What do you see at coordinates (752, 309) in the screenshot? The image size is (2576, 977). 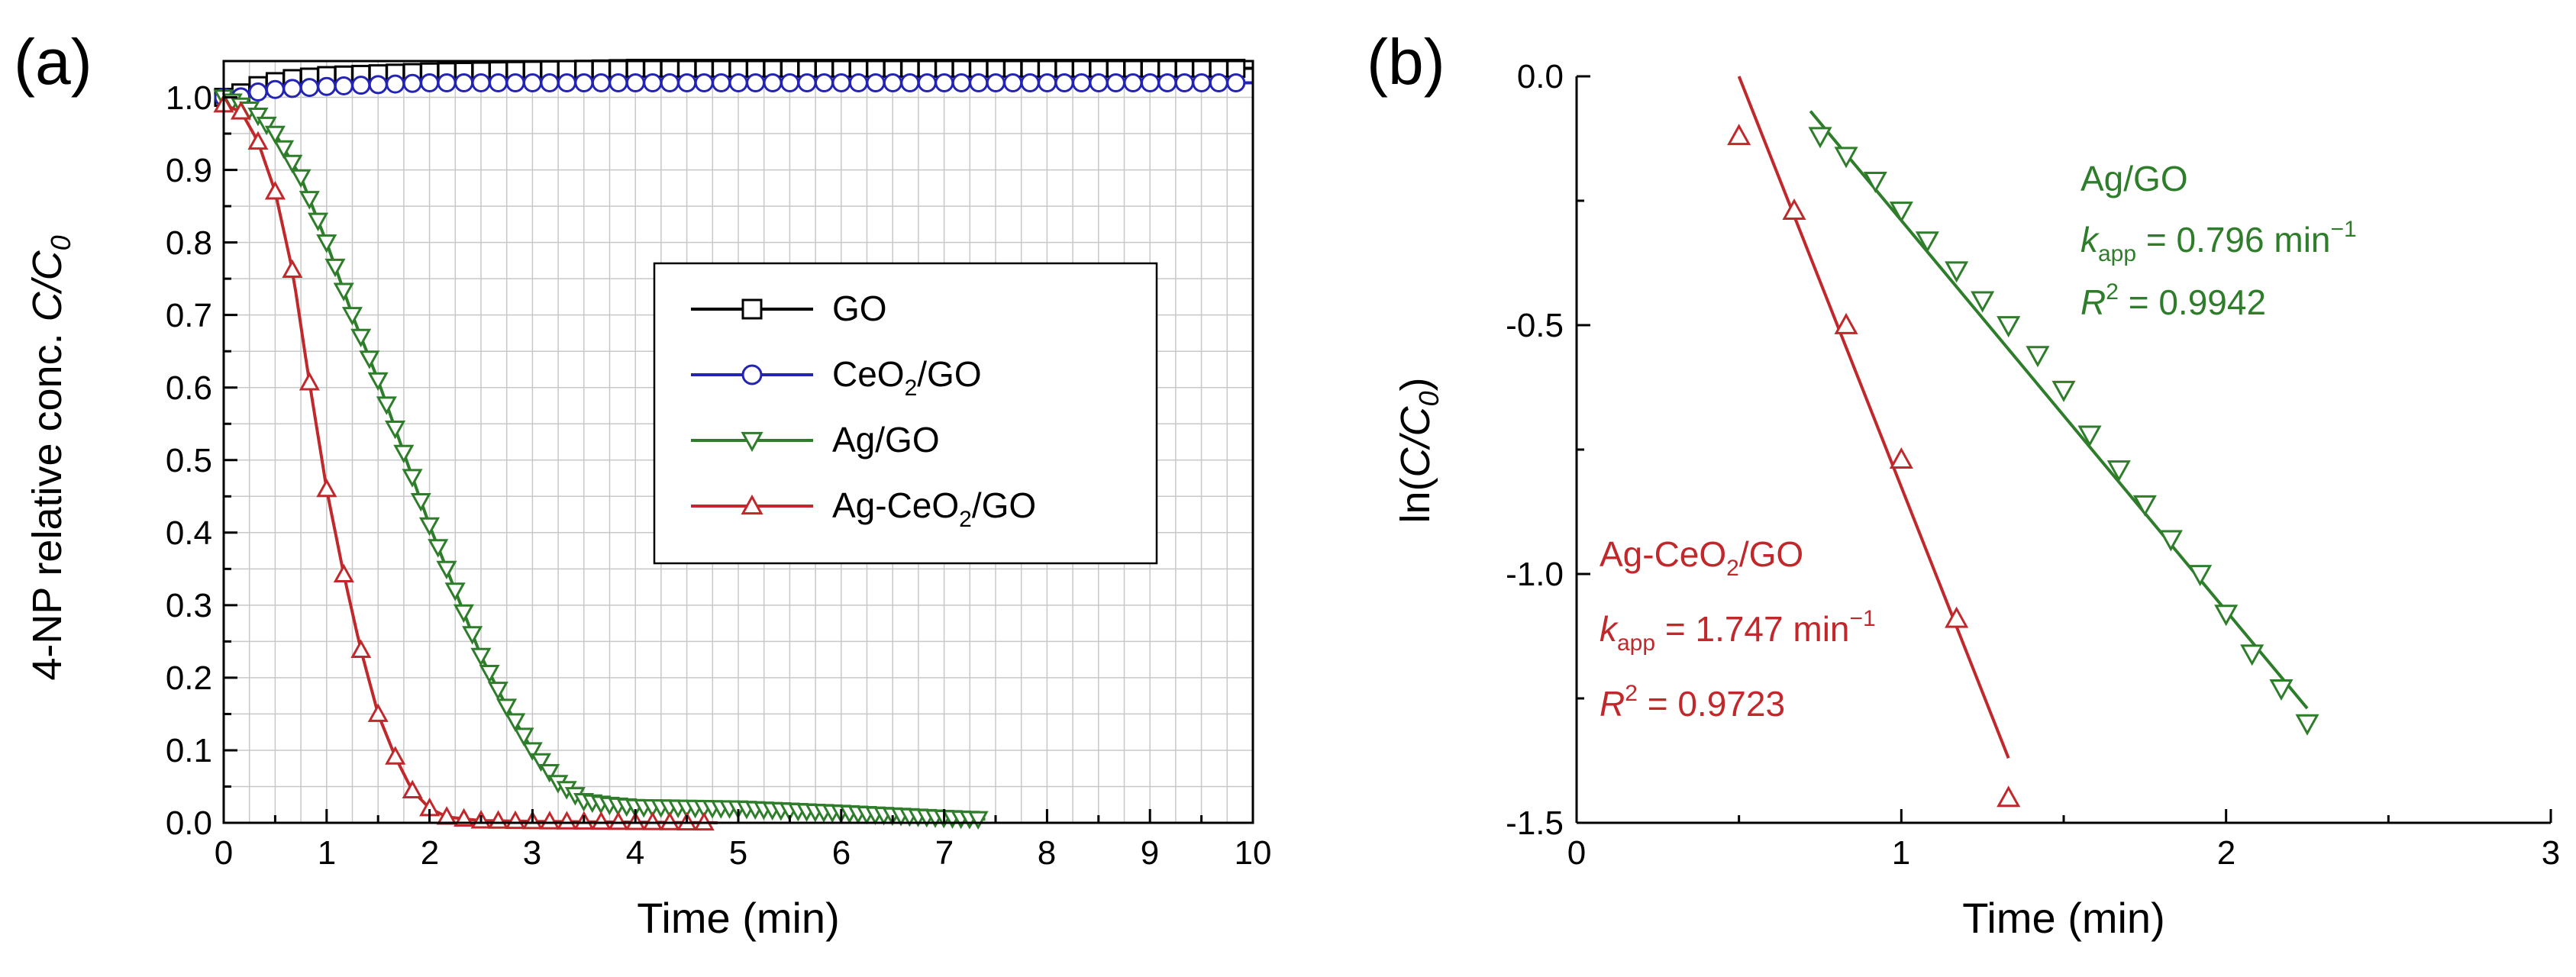 I see `legend-marker-go` at bounding box center [752, 309].